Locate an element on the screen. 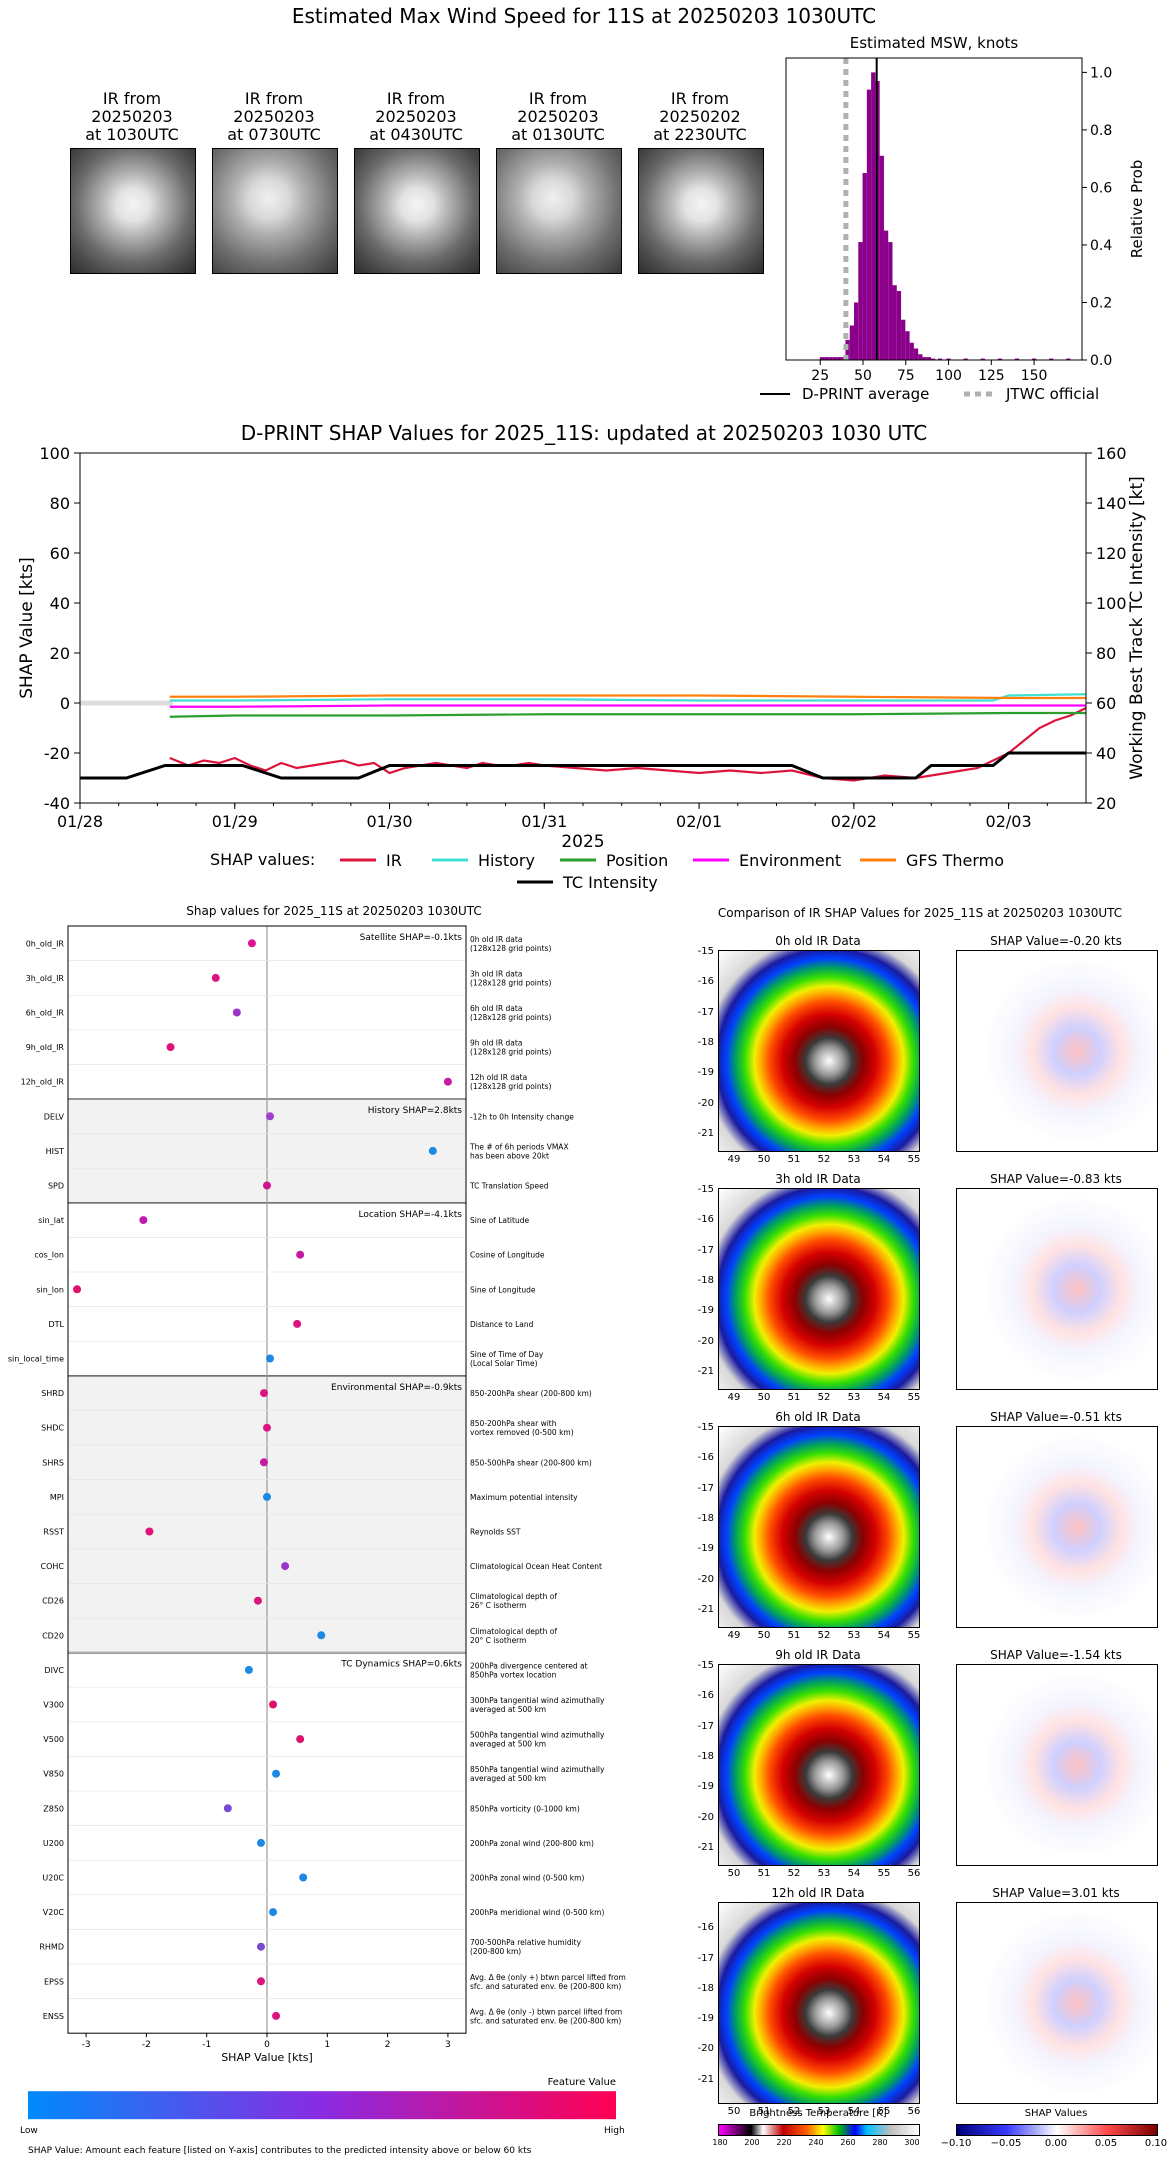  feature-name: V300 is located at coordinates (53, 1705).